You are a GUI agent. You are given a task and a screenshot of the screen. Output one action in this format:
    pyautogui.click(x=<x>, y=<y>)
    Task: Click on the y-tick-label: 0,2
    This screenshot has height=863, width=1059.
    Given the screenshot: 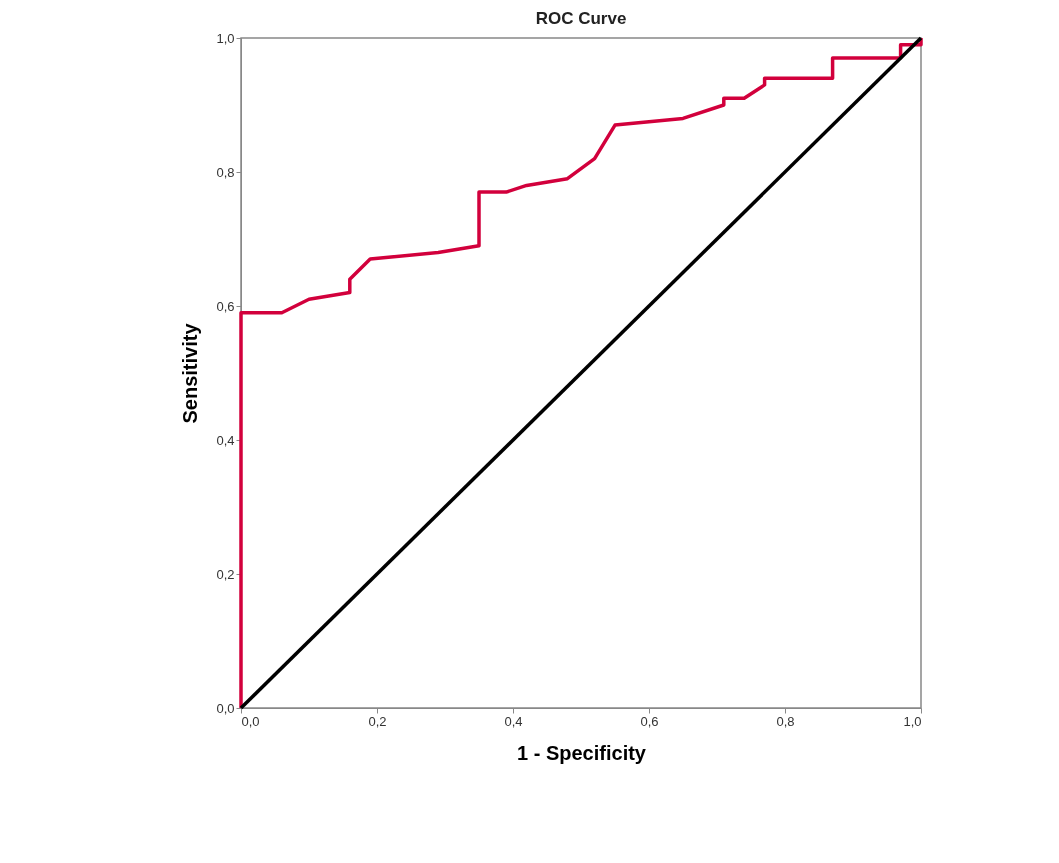 What is the action you would take?
    pyautogui.click(x=225, y=574)
    